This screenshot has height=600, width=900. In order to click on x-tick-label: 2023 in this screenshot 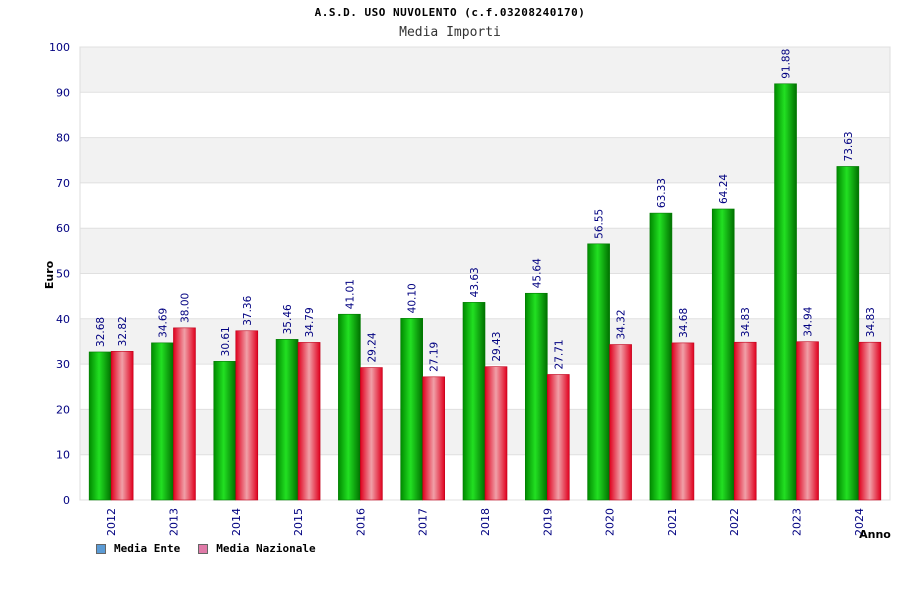, I will do `click(797, 522)`.